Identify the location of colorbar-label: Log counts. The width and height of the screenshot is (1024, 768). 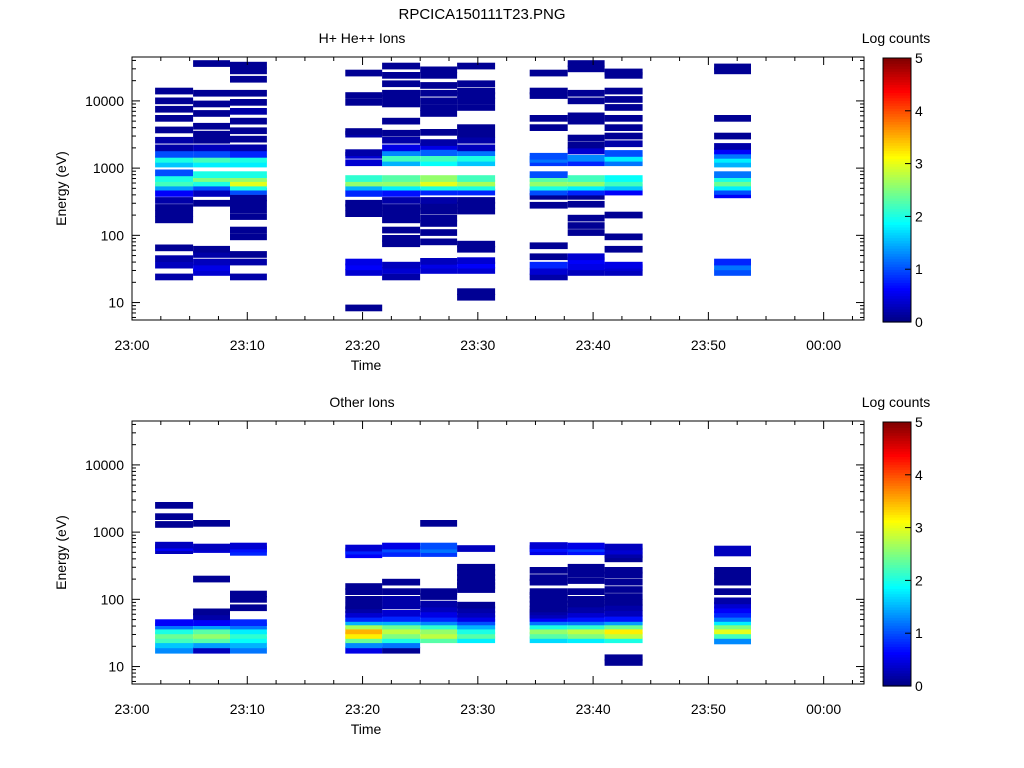
(896, 38).